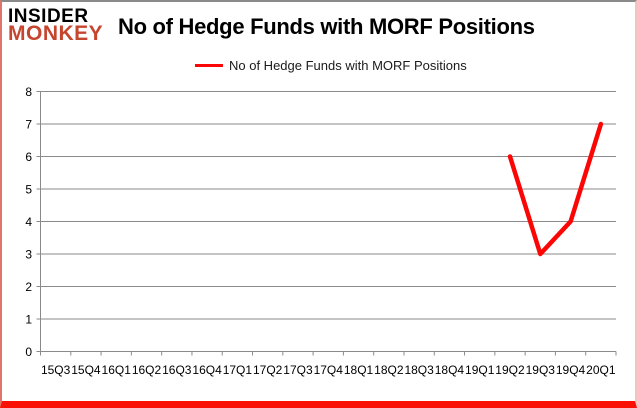  Describe the element at coordinates (117, 370) in the screenshot. I see `x-tick-label: 16Q1` at that location.